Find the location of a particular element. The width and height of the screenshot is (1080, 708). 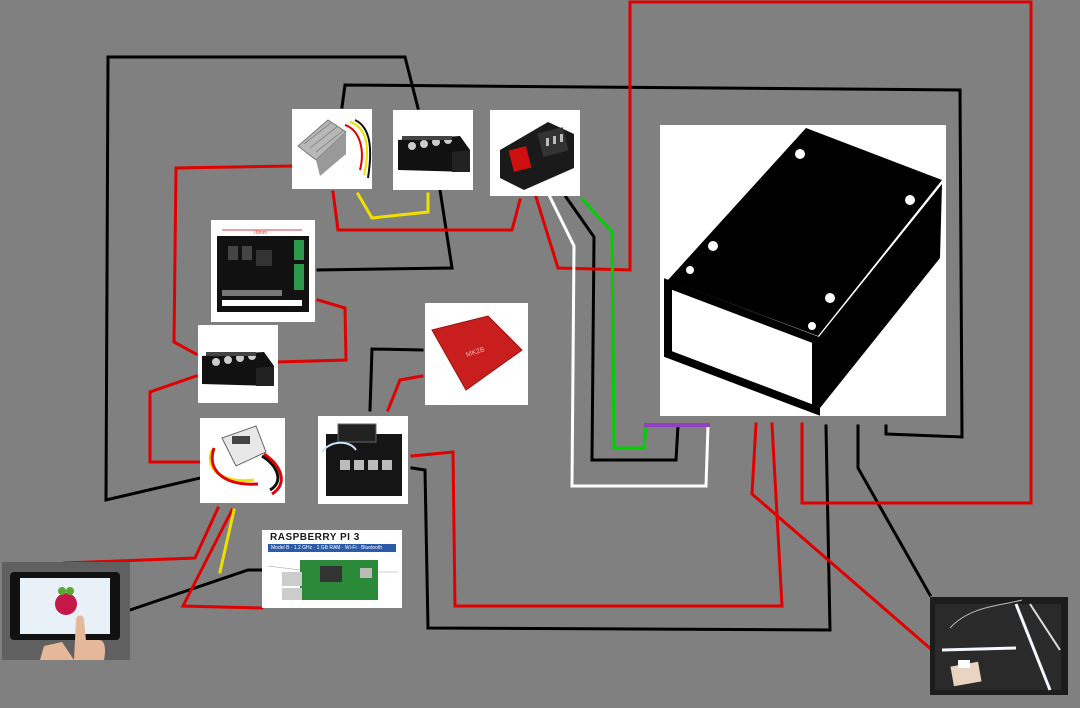

heated-bed: MK2B is located at coordinates (476, 354).